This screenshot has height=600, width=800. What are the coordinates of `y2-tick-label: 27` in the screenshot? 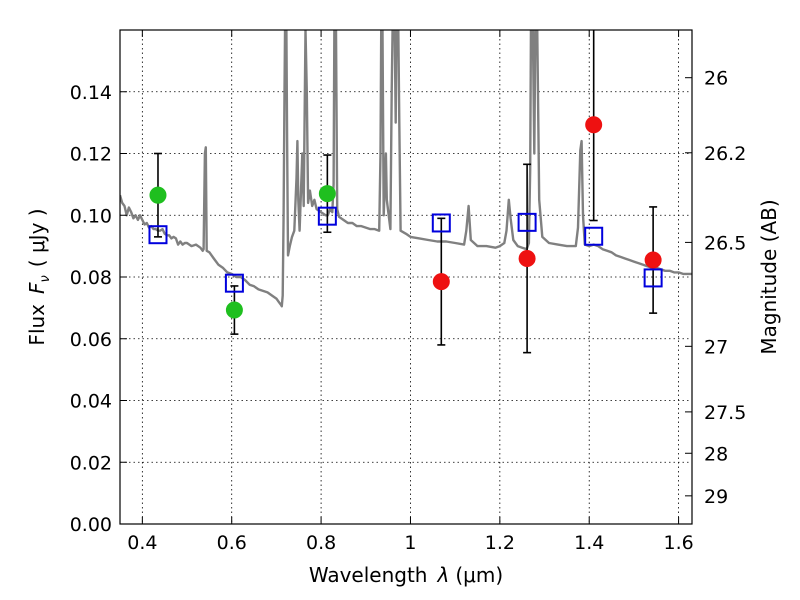 It's located at (716, 347).